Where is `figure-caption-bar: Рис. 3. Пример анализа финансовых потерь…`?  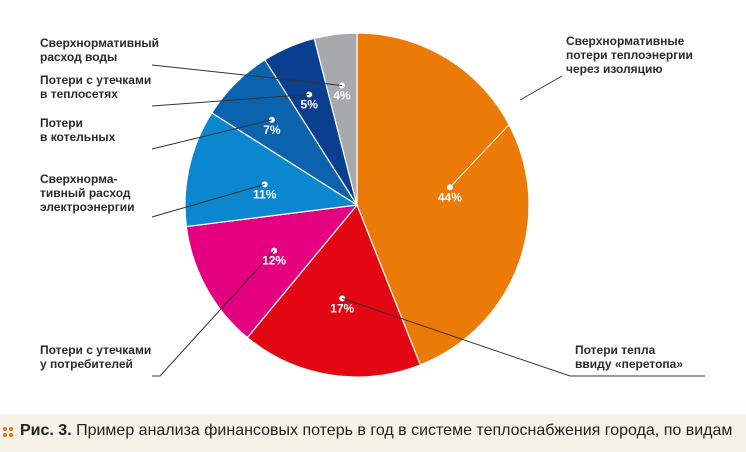
figure-caption-bar: Рис. 3. Пример анализа финансовых потерь… is located at coordinates (373, 433).